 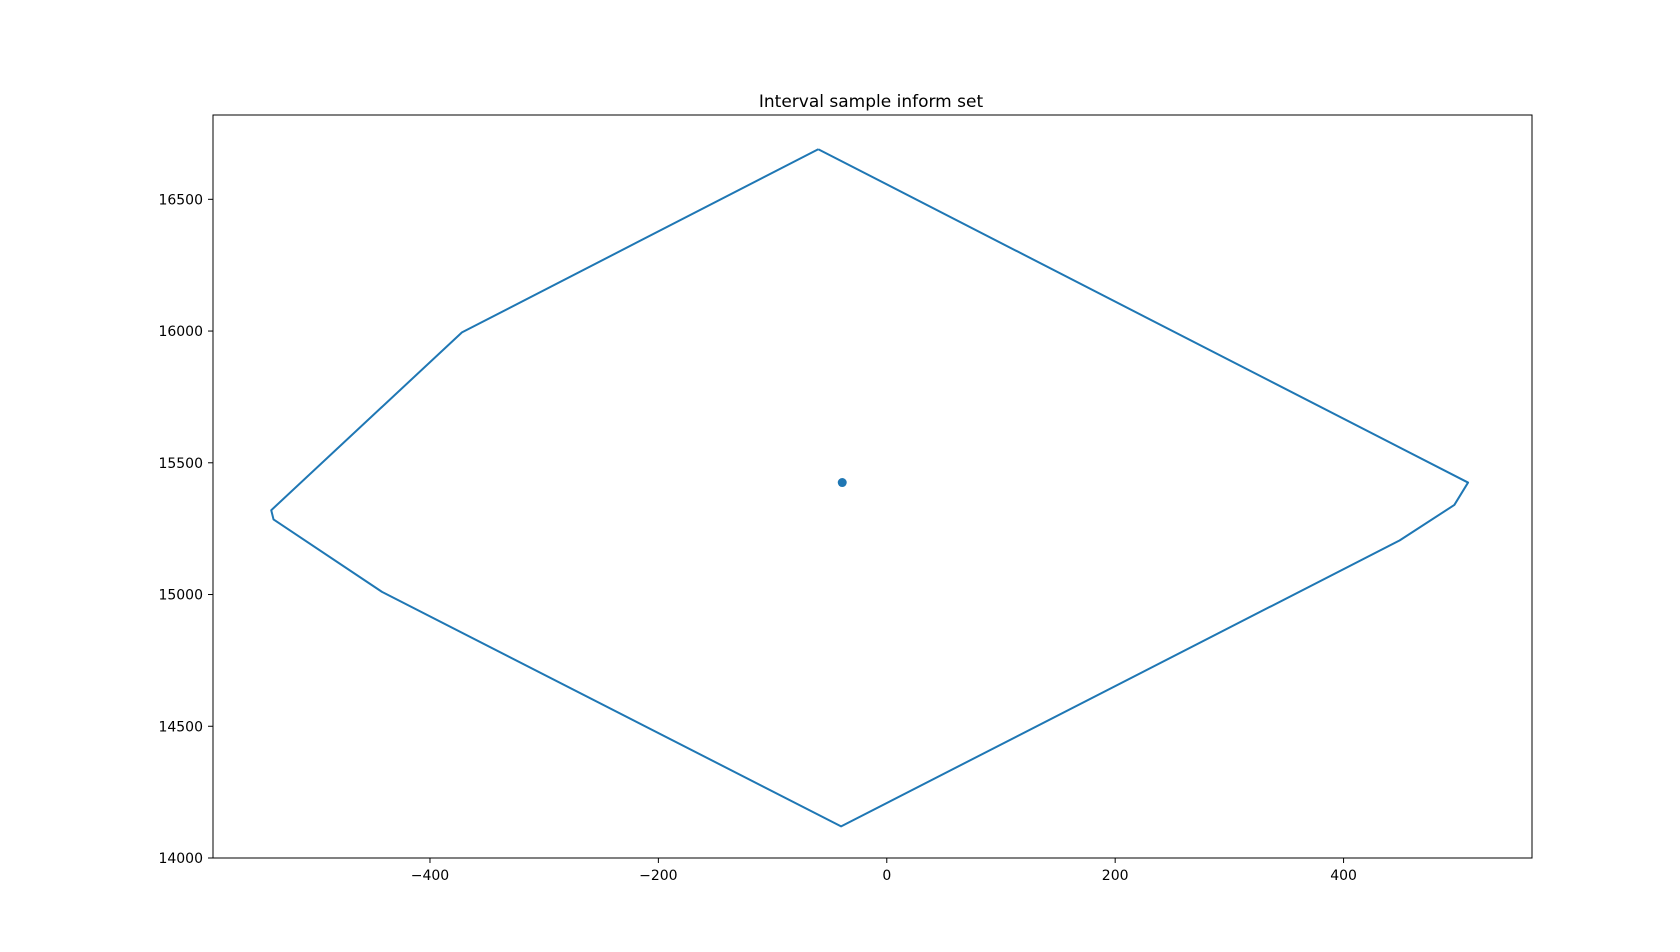 I want to click on x-tick-label: 400, so click(x=1343, y=876).